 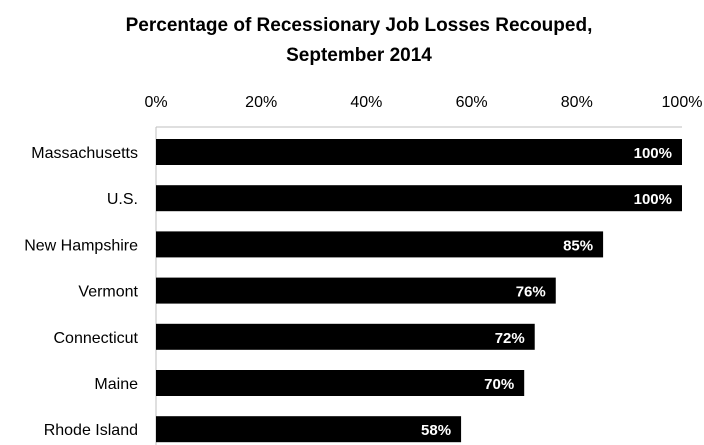 What do you see at coordinates (116, 384) in the screenshot?
I see `category-label: Maine` at bounding box center [116, 384].